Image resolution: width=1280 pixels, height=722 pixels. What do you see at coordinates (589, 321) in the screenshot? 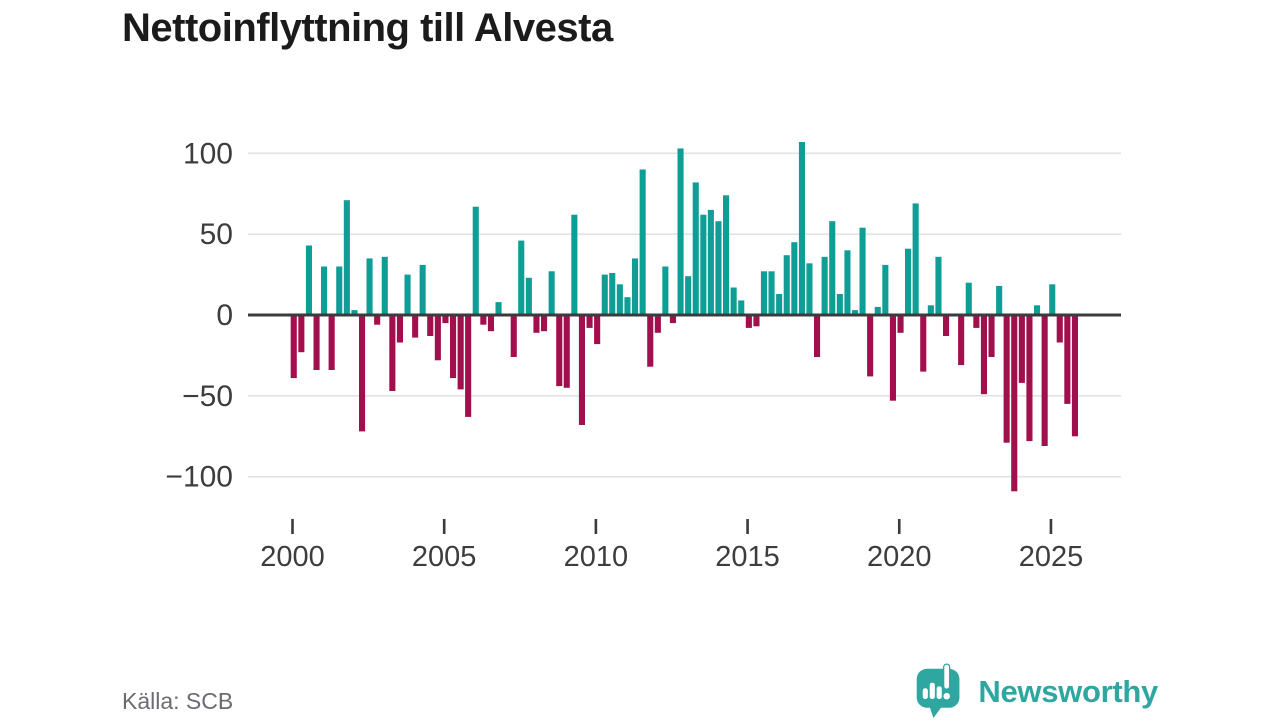
I see `bar-2009-q4` at bounding box center [589, 321].